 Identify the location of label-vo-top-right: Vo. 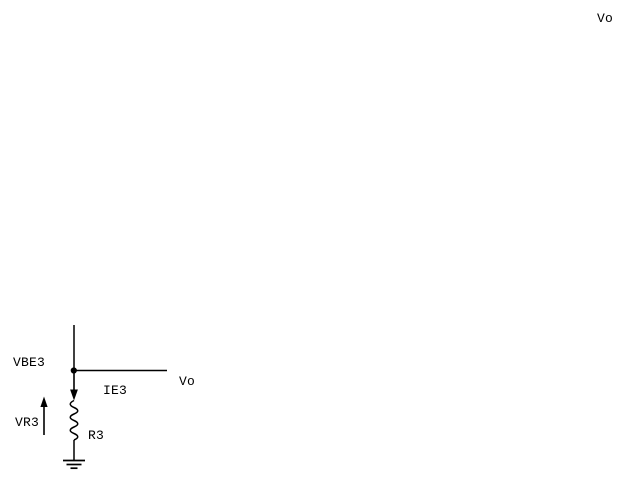
(605, 18).